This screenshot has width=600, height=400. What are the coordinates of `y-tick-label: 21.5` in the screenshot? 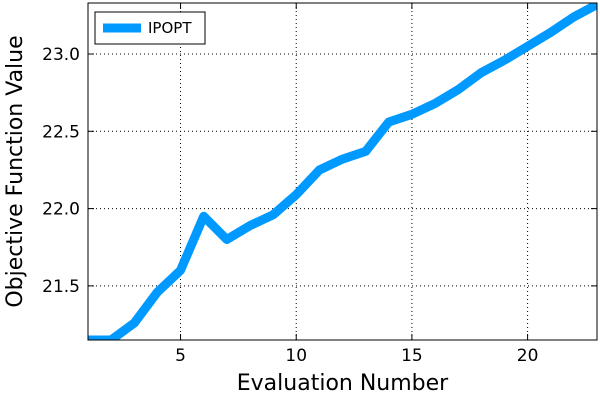 It's located at (61, 287).